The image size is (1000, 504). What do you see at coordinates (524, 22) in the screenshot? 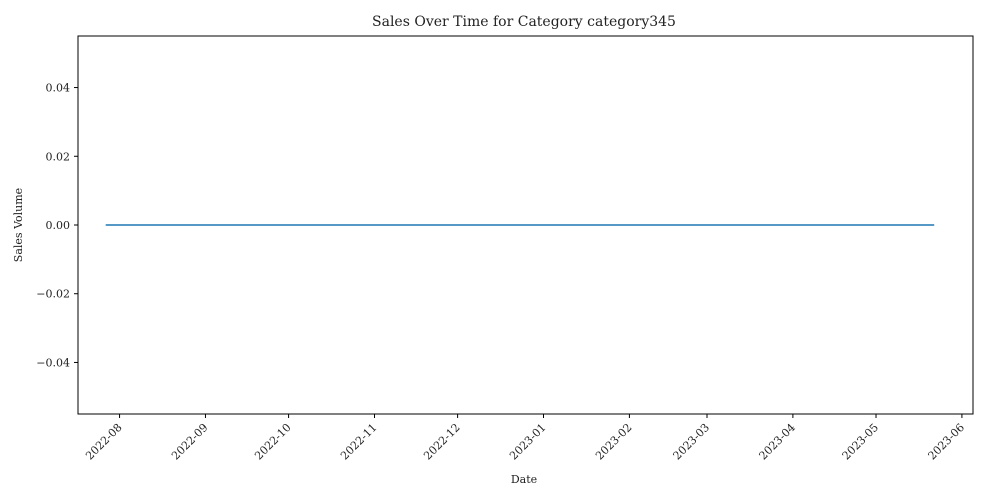
I see `chart-title: Sales Over Time for Category category345` at bounding box center [524, 22].